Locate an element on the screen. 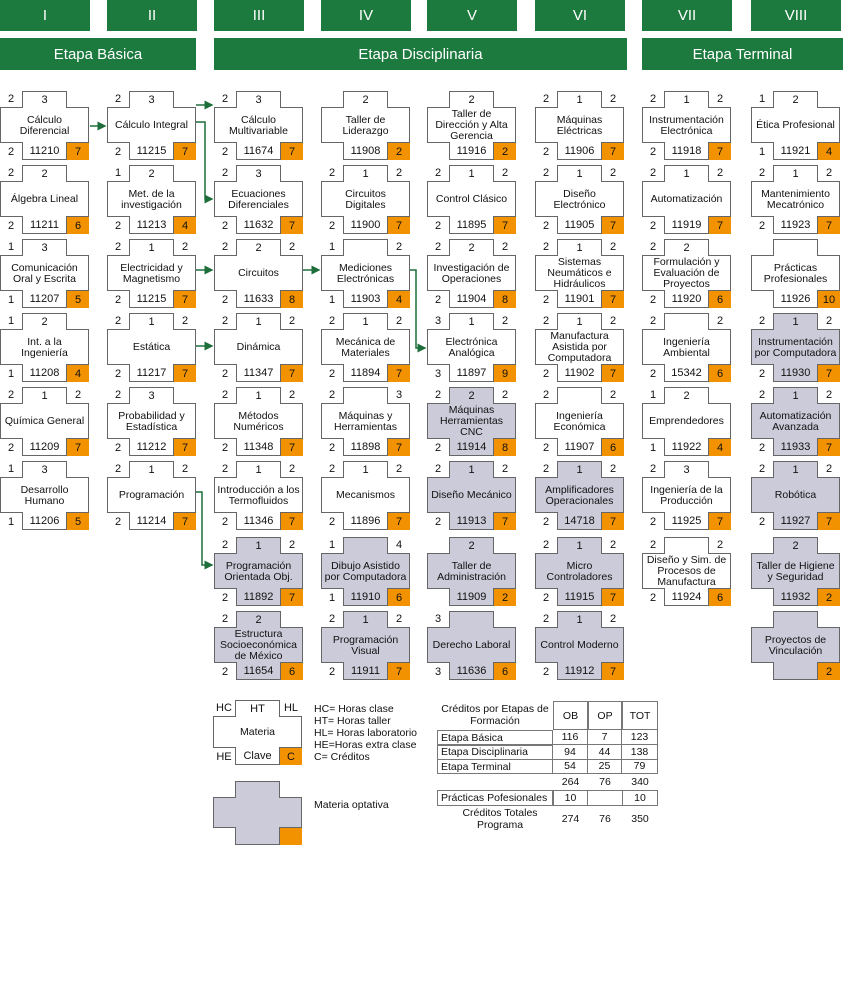 The width and height of the screenshot is (843, 984). he: 3 is located at coordinates (438, 671).